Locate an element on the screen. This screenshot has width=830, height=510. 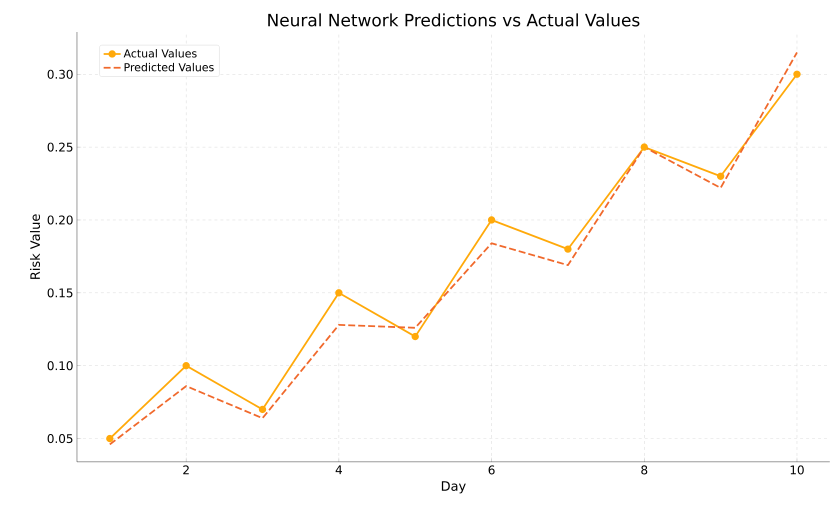
x-tick-label: 6 is located at coordinates (491, 470).